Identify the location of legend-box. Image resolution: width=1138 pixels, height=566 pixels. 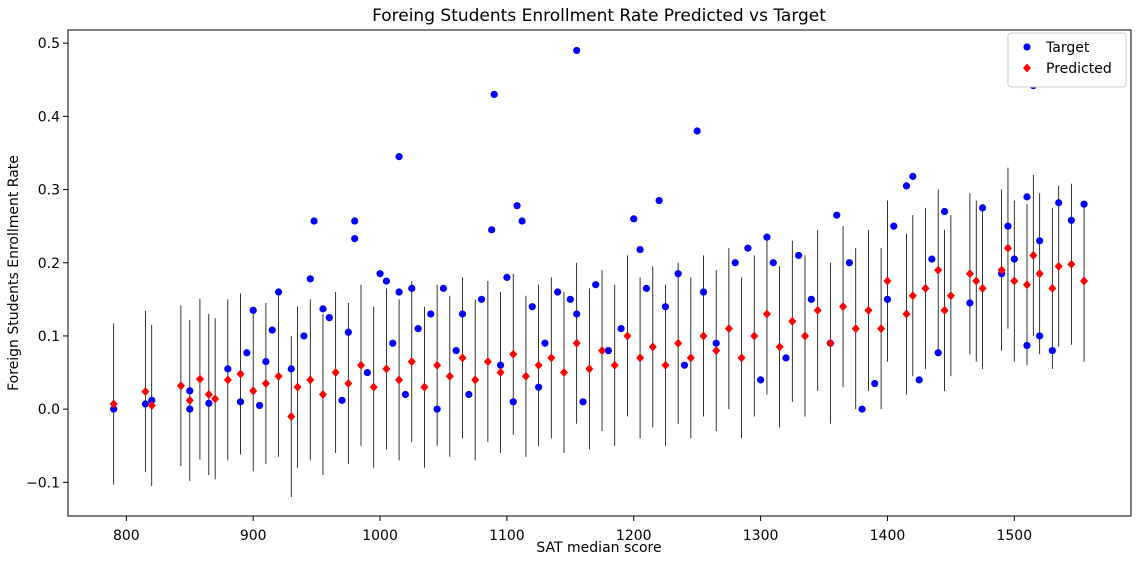
(1067, 60).